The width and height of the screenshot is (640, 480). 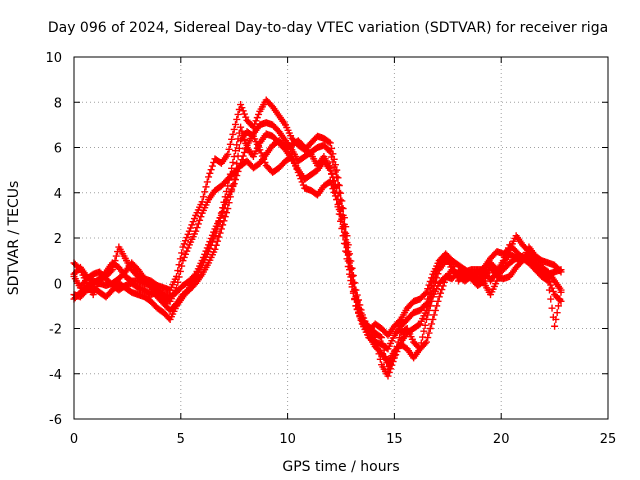 What do you see at coordinates (58, 284) in the screenshot?
I see `y-tick-label: 0` at bounding box center [58, 284].